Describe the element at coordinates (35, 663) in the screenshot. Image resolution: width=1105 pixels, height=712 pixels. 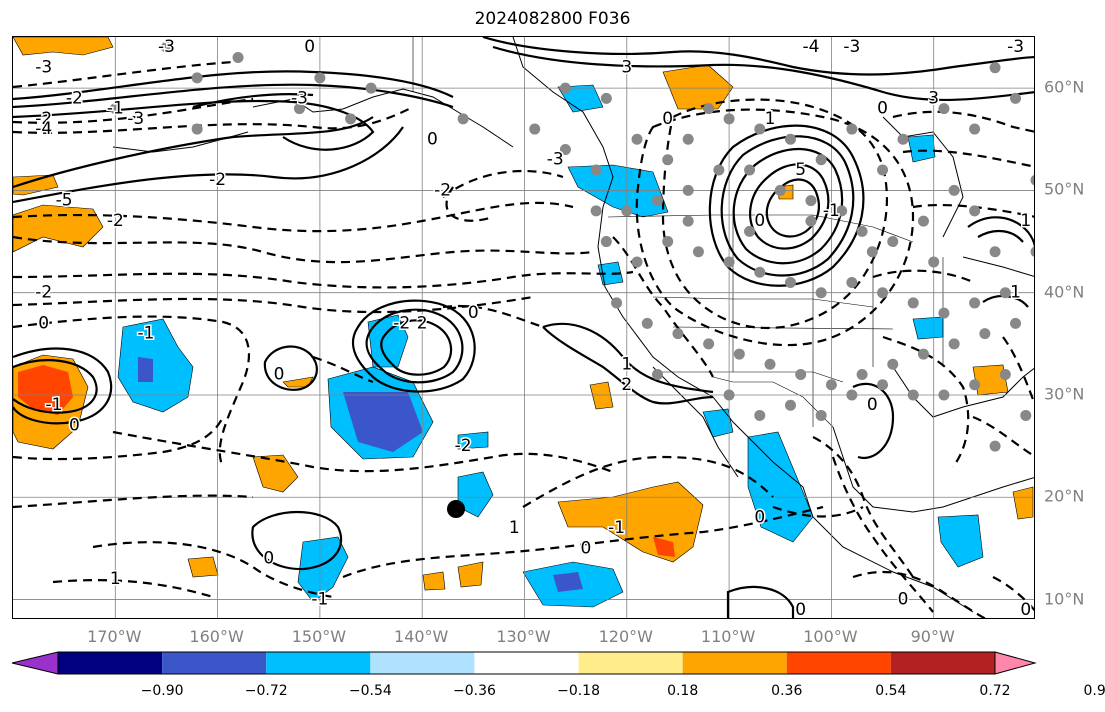
I see `colorbar-min-extend` at that location.